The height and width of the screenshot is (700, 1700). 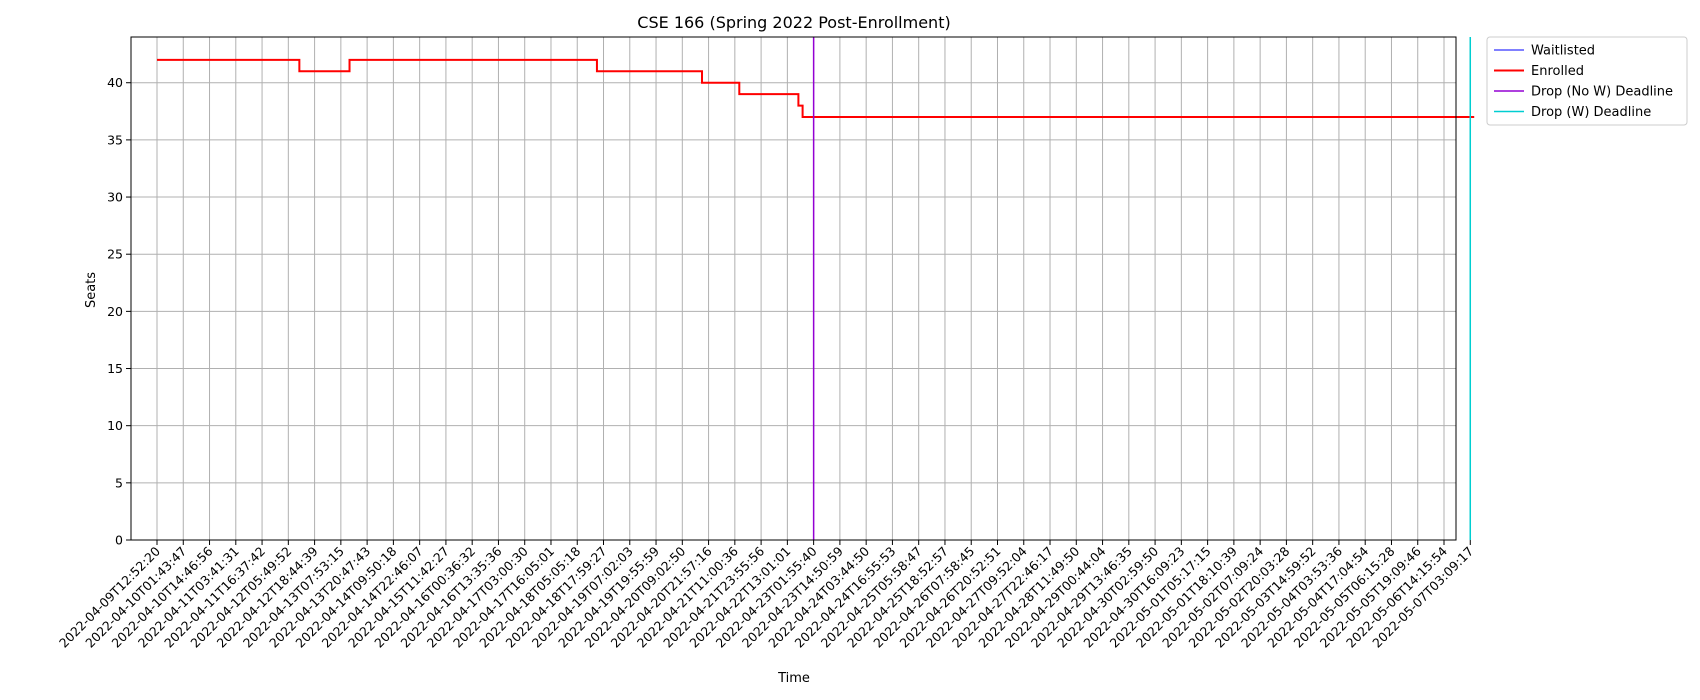 I want to click on y-tick-label: 10, so click(x=115, y=425).